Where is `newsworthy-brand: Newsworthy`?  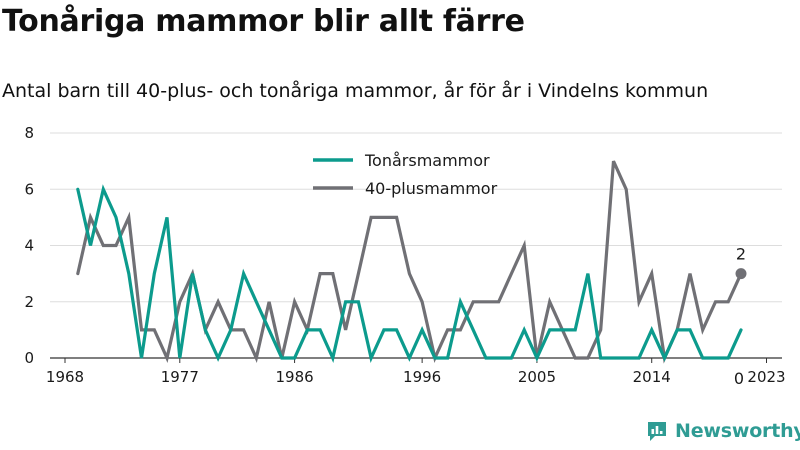
newsworthy-brand: Newsworthy is located at coordinates (722, 431).